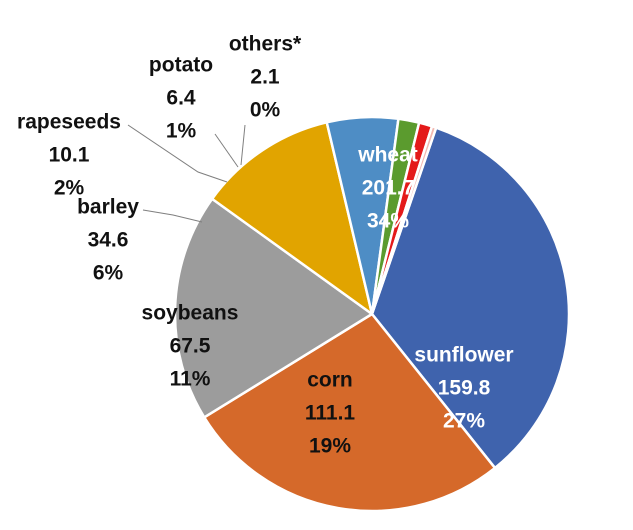 The image size is (633, 530). Describe the element at coordinates (292, 218) in the screenshot. I see `slice-soybeans` at that location.